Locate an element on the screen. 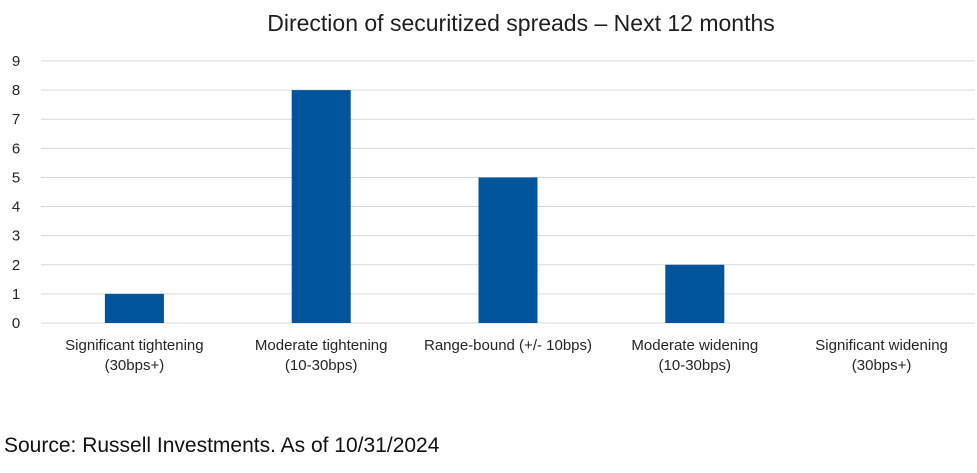  y-tick-label: 8 is located at coordinates (16, 90).